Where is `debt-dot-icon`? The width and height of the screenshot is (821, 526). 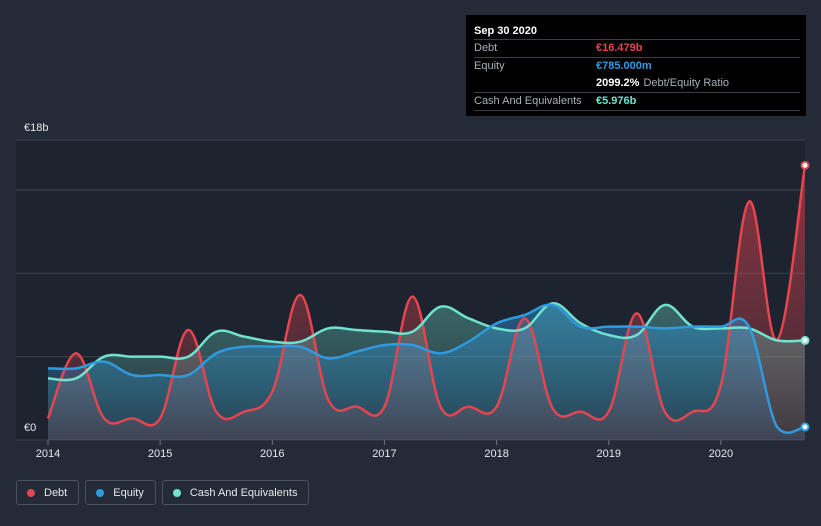 debt-dot-icon is located at coordinates (31, 492).